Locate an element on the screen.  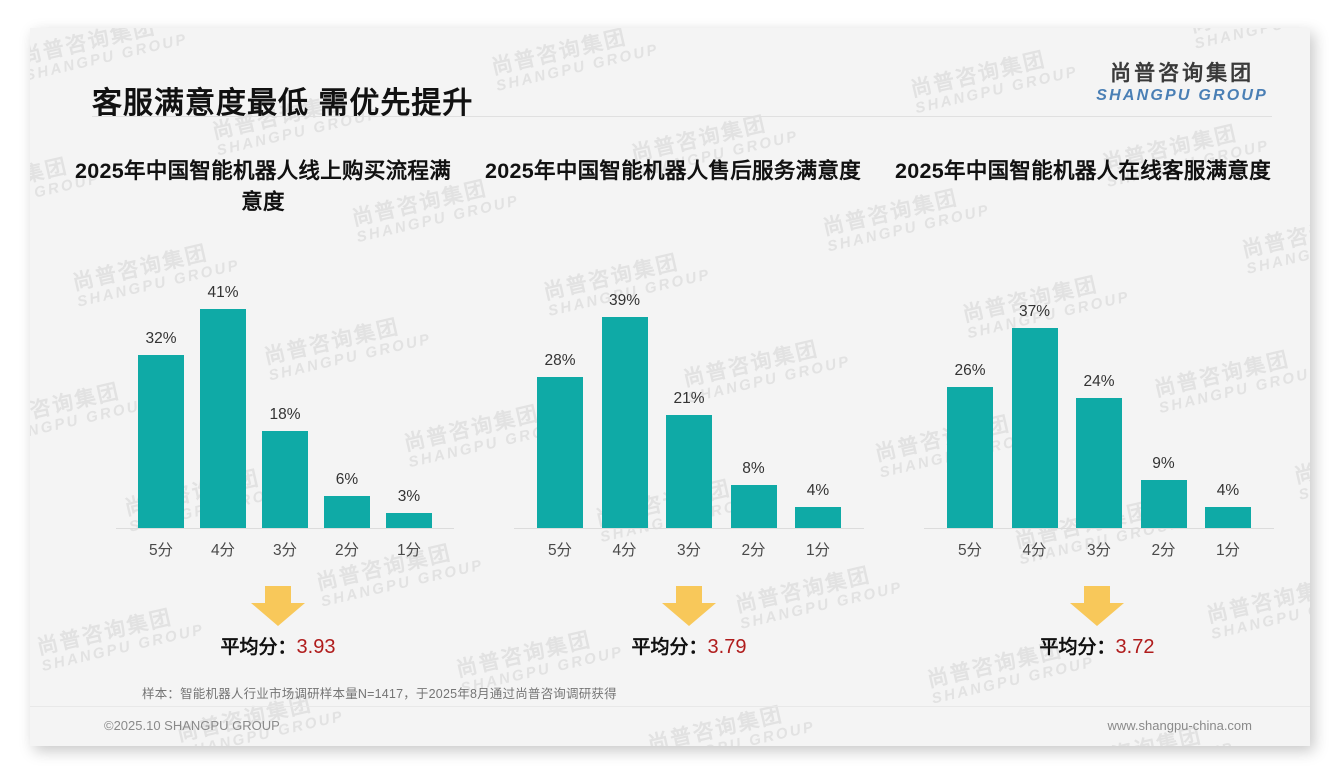
average-score-block: 平均分：3.93 is located at coordinates (278, 631).